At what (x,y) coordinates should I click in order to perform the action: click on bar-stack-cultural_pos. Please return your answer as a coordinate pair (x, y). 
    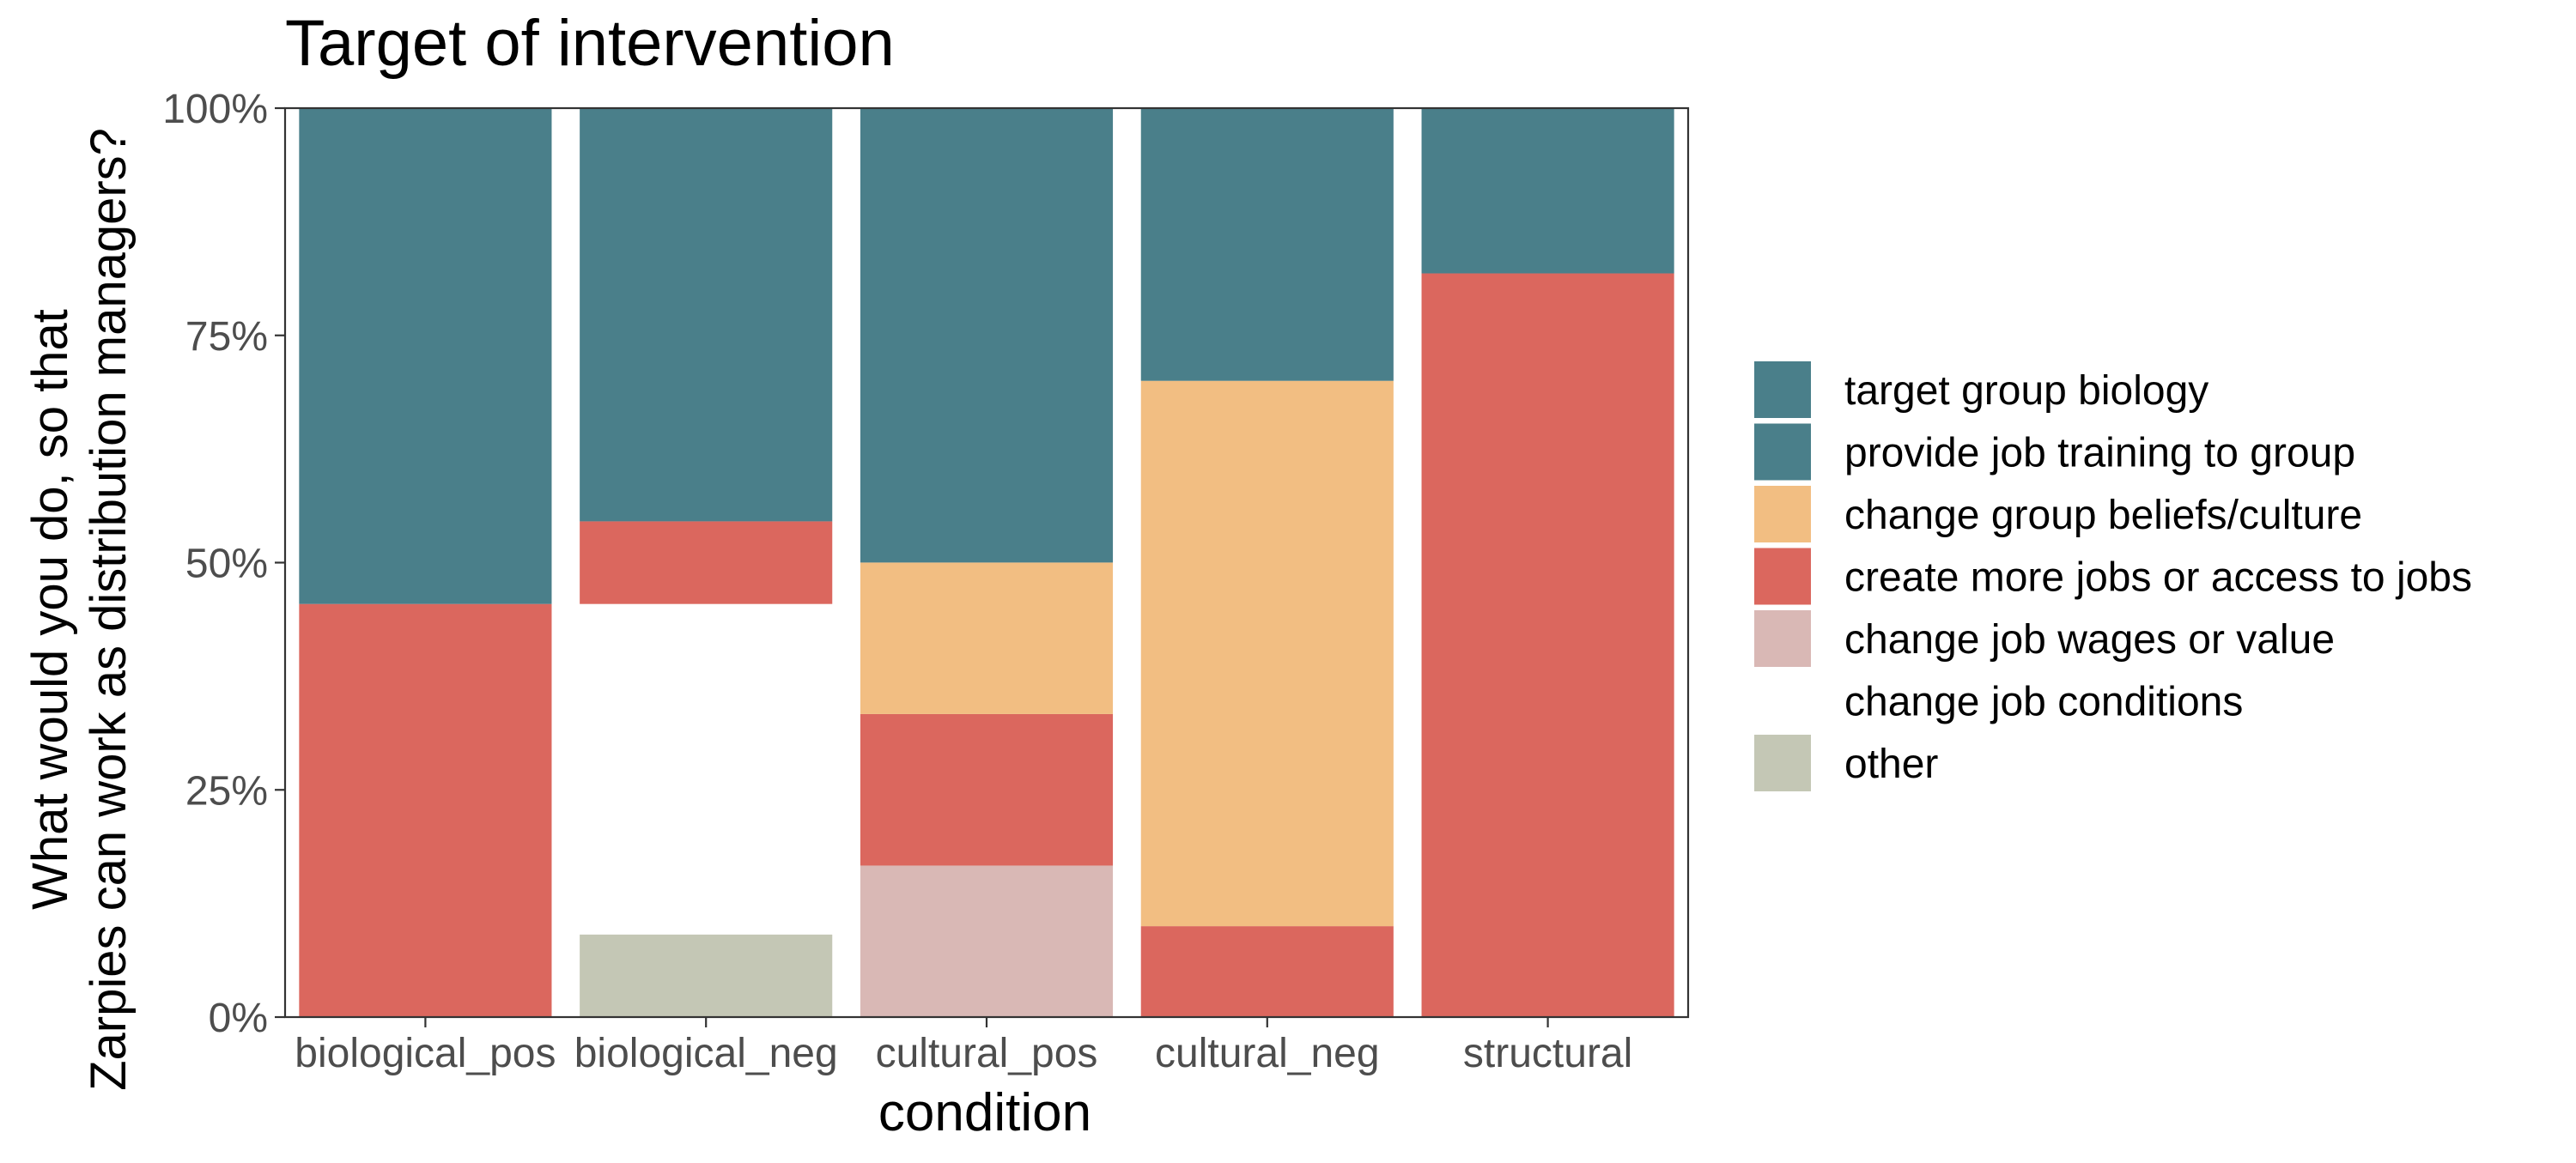
    Looking at the image, I should click on (987, 562).